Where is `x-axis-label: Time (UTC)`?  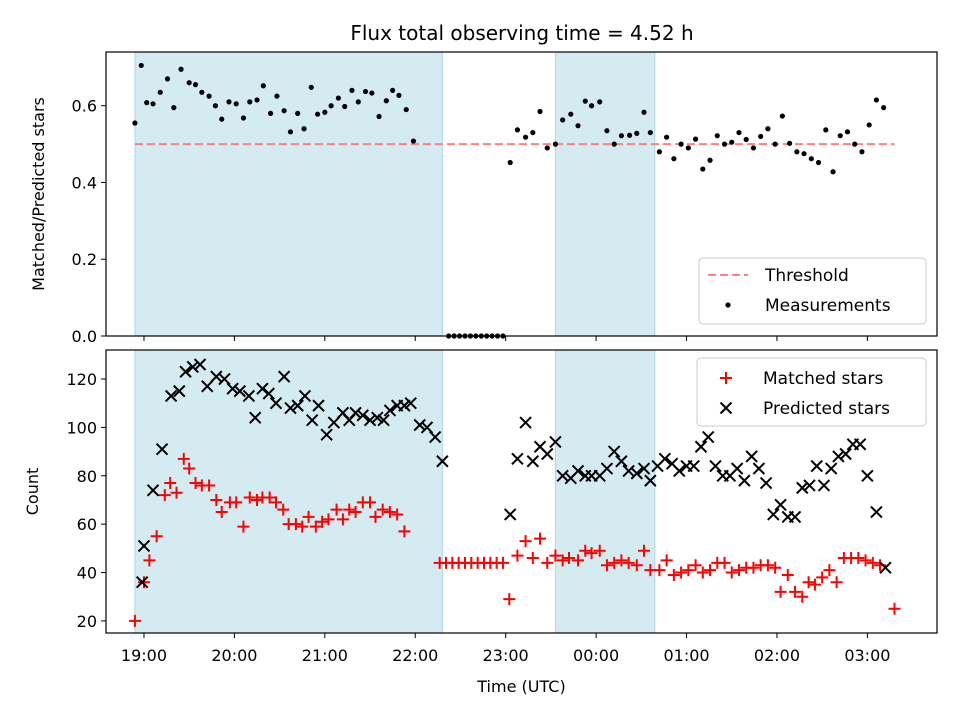 x-axis-label: Time (UTC) is located at coordinates (520, 686).